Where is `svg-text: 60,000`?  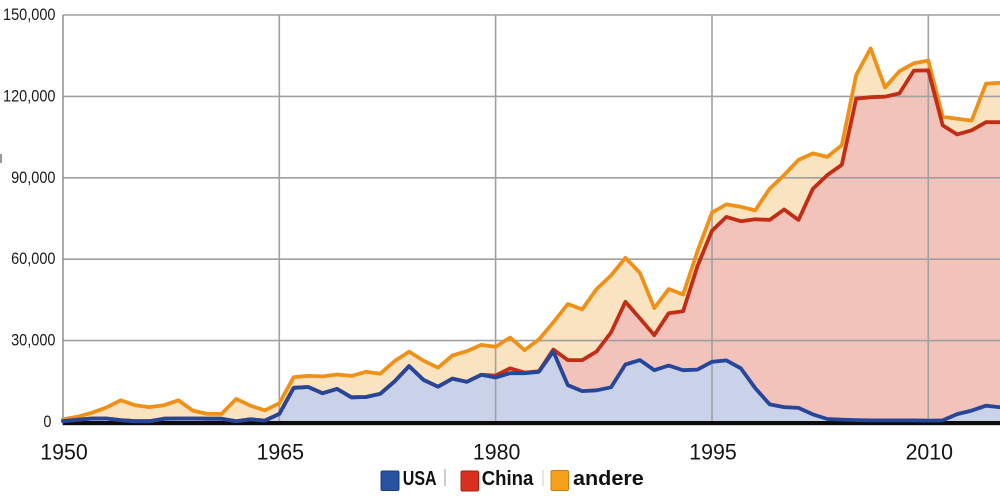
svg-text: 60,000 is located at coordinates (33, 259).